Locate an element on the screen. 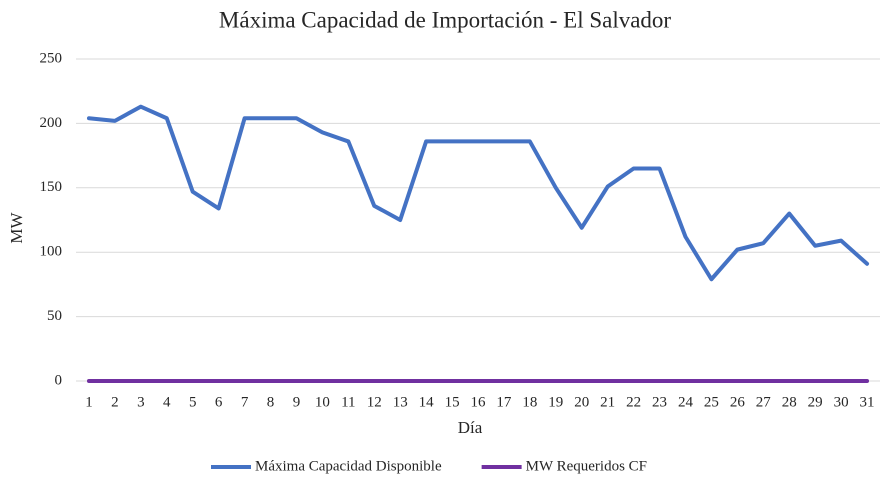  legend-label: MW Requeridos CF is located at coordinates (586, 466).